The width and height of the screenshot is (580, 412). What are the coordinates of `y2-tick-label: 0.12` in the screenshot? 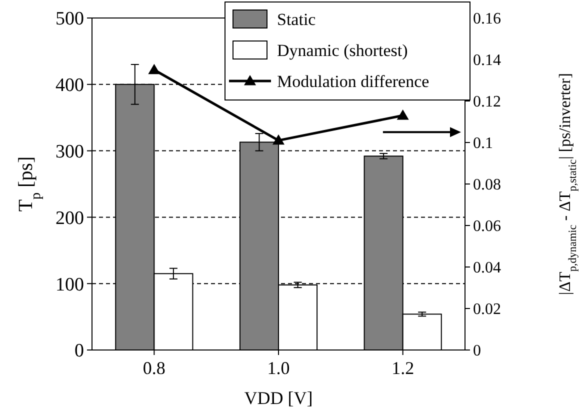 It's located at (487, 102).